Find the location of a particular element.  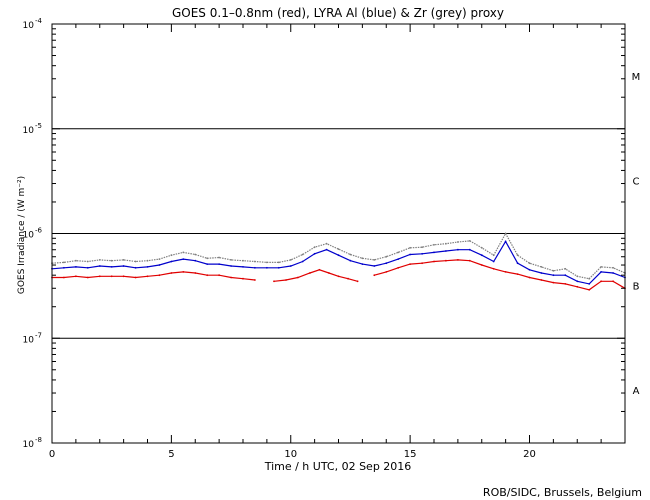

flare-class-label: B is located at coordinates (636, 286).